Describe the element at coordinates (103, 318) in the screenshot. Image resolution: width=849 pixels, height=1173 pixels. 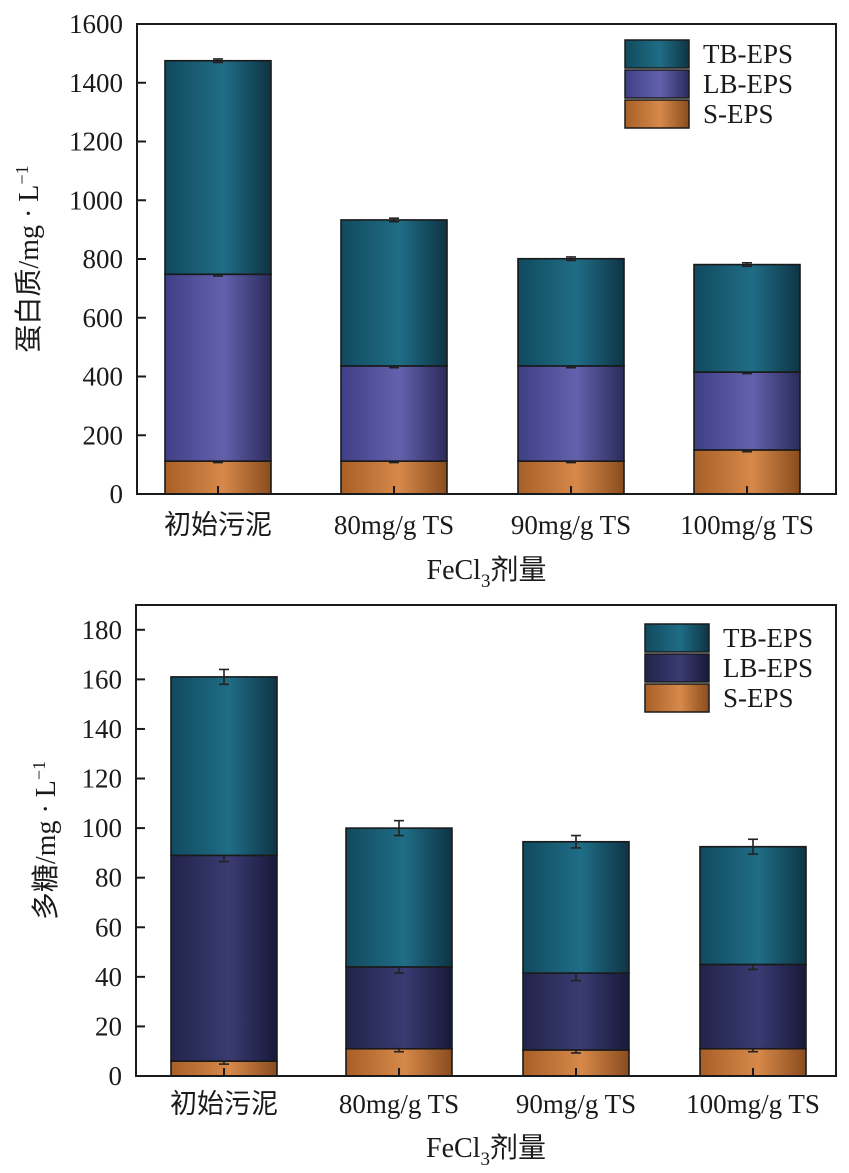
I see `y-tick-label: 600` at that location.